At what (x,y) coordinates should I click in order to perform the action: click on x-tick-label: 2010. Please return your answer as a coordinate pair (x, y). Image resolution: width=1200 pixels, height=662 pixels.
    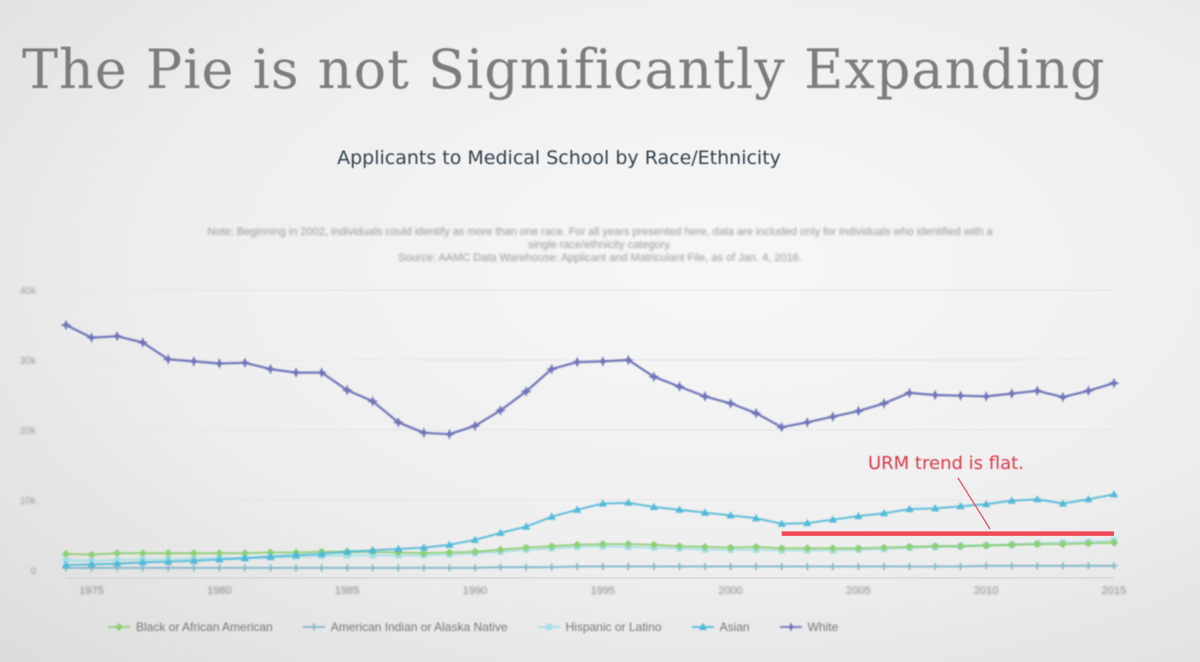
    Looking at the image, I should click on (986, 591).